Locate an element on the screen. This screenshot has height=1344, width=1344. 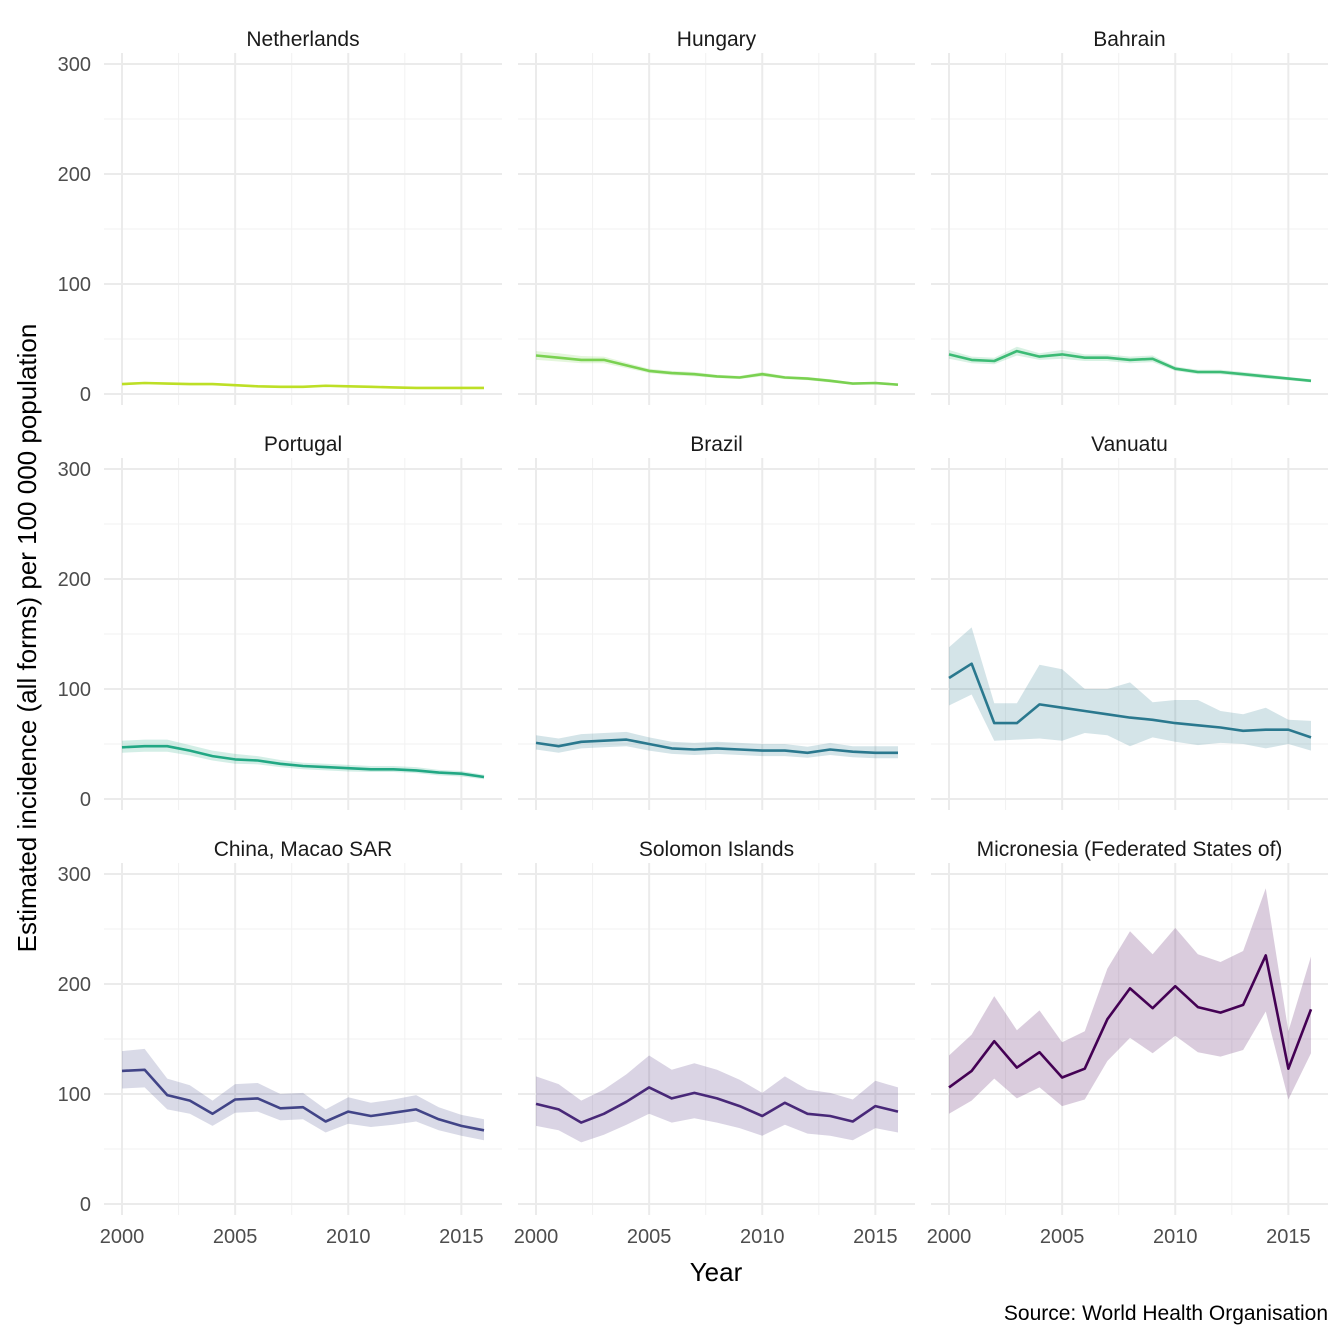
series-line-netherlands is located at coordinates (302, 385).